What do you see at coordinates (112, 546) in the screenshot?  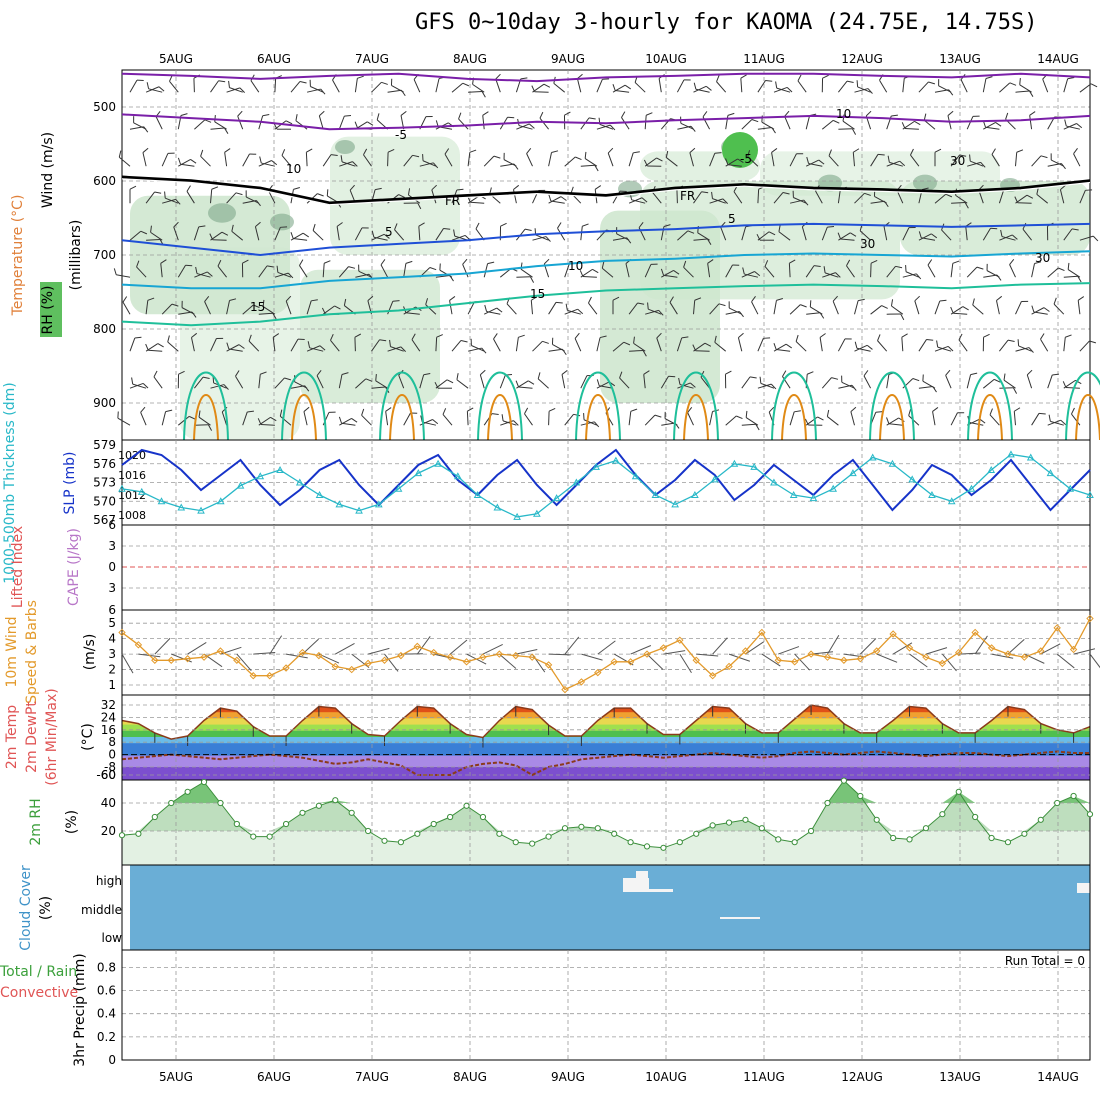 I see `lifted-index-ytick: 3` at bounding box center [112, 546].